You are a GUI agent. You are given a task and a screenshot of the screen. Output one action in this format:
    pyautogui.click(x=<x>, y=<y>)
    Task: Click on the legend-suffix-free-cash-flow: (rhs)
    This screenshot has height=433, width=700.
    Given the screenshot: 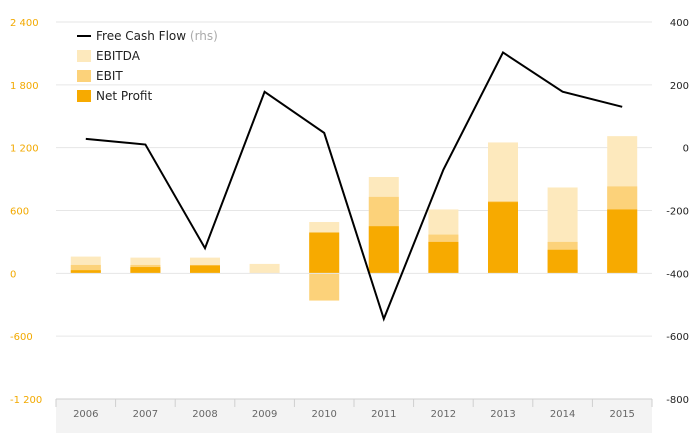 What is the action you would take?
    pyautogui.click(x=202, y=36)
    